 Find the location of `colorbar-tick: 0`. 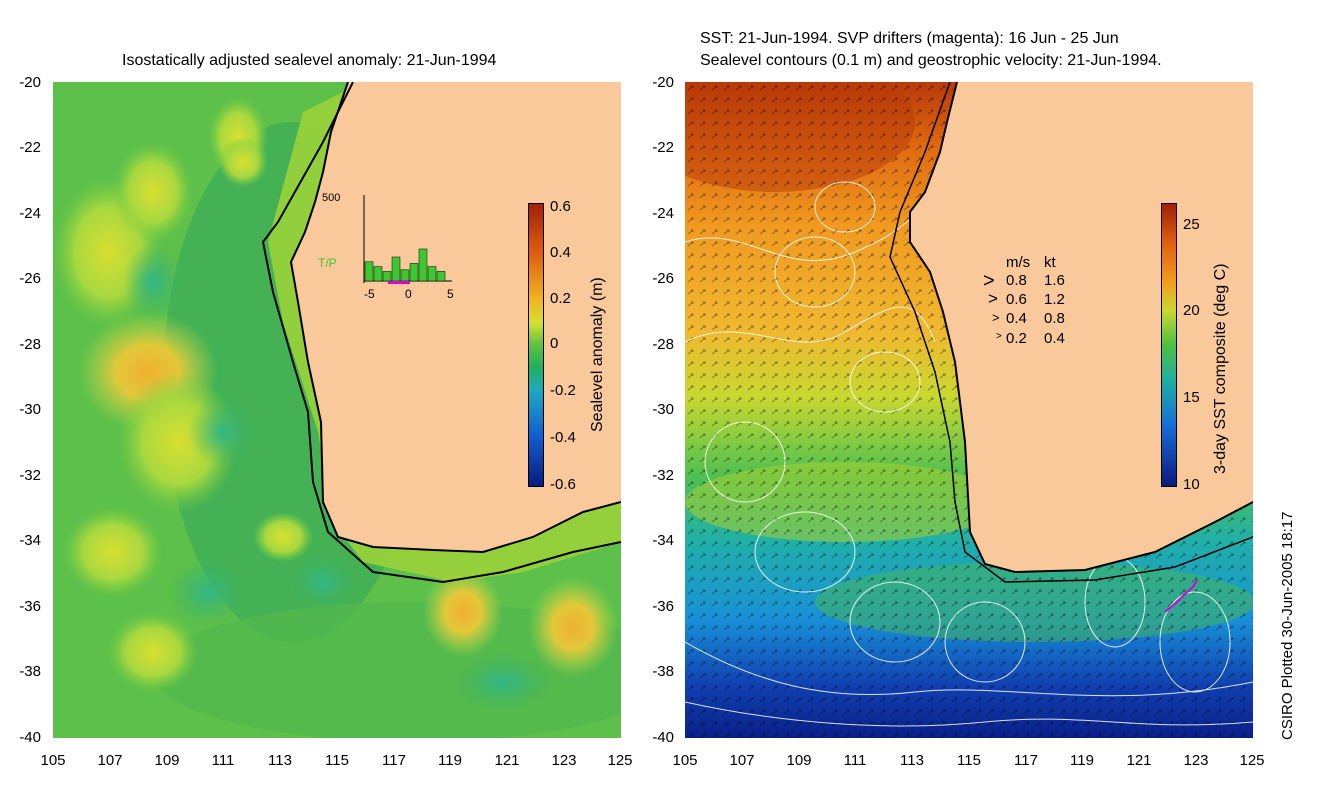

colorbar-tick: 0 is located at coordinates (554, 343).